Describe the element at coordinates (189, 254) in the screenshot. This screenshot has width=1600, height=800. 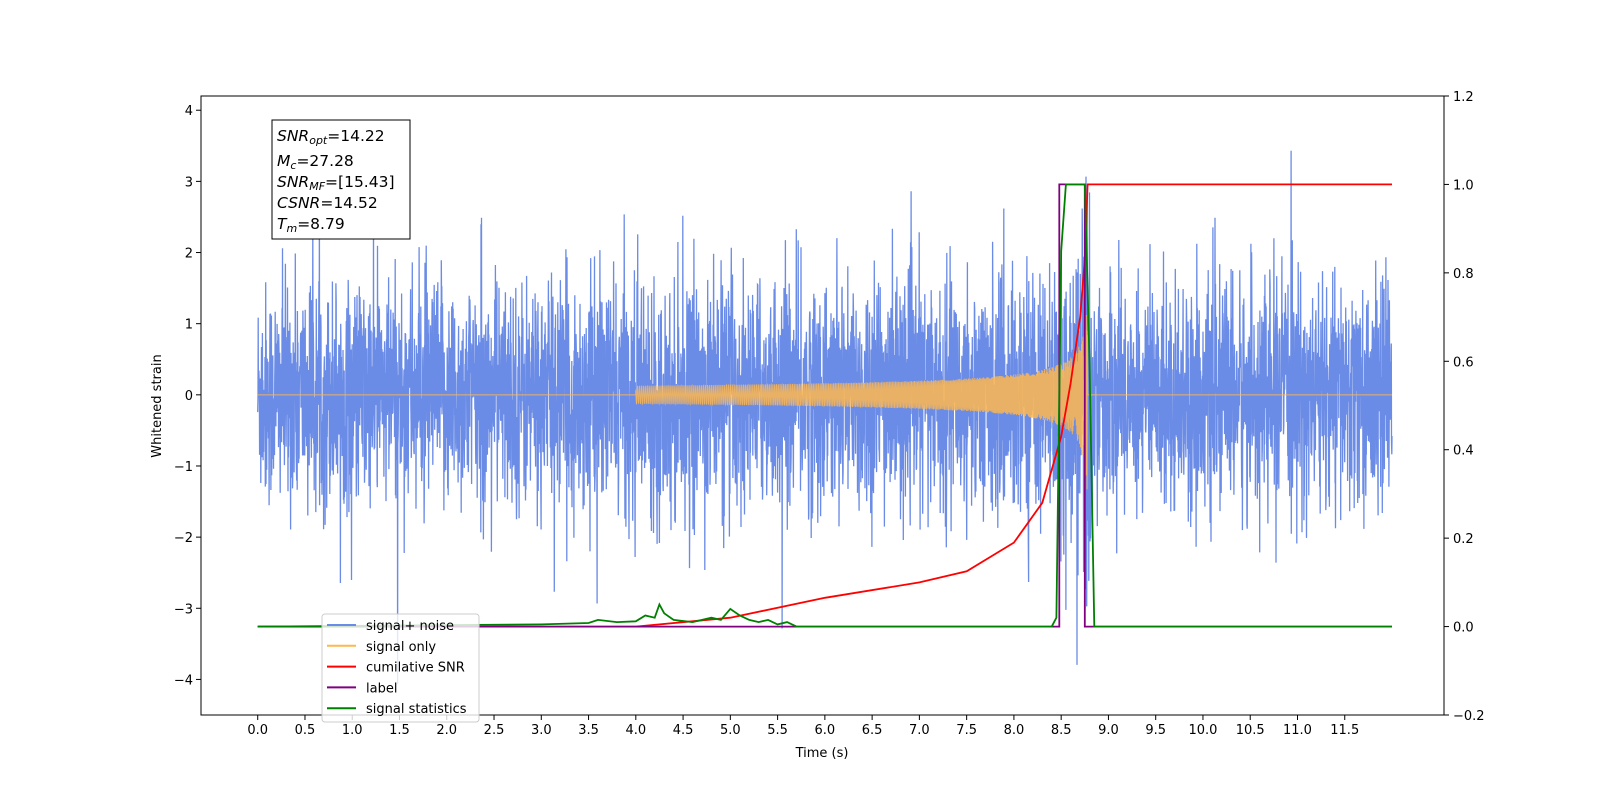
I see `y-tick-label: 2` at that location.